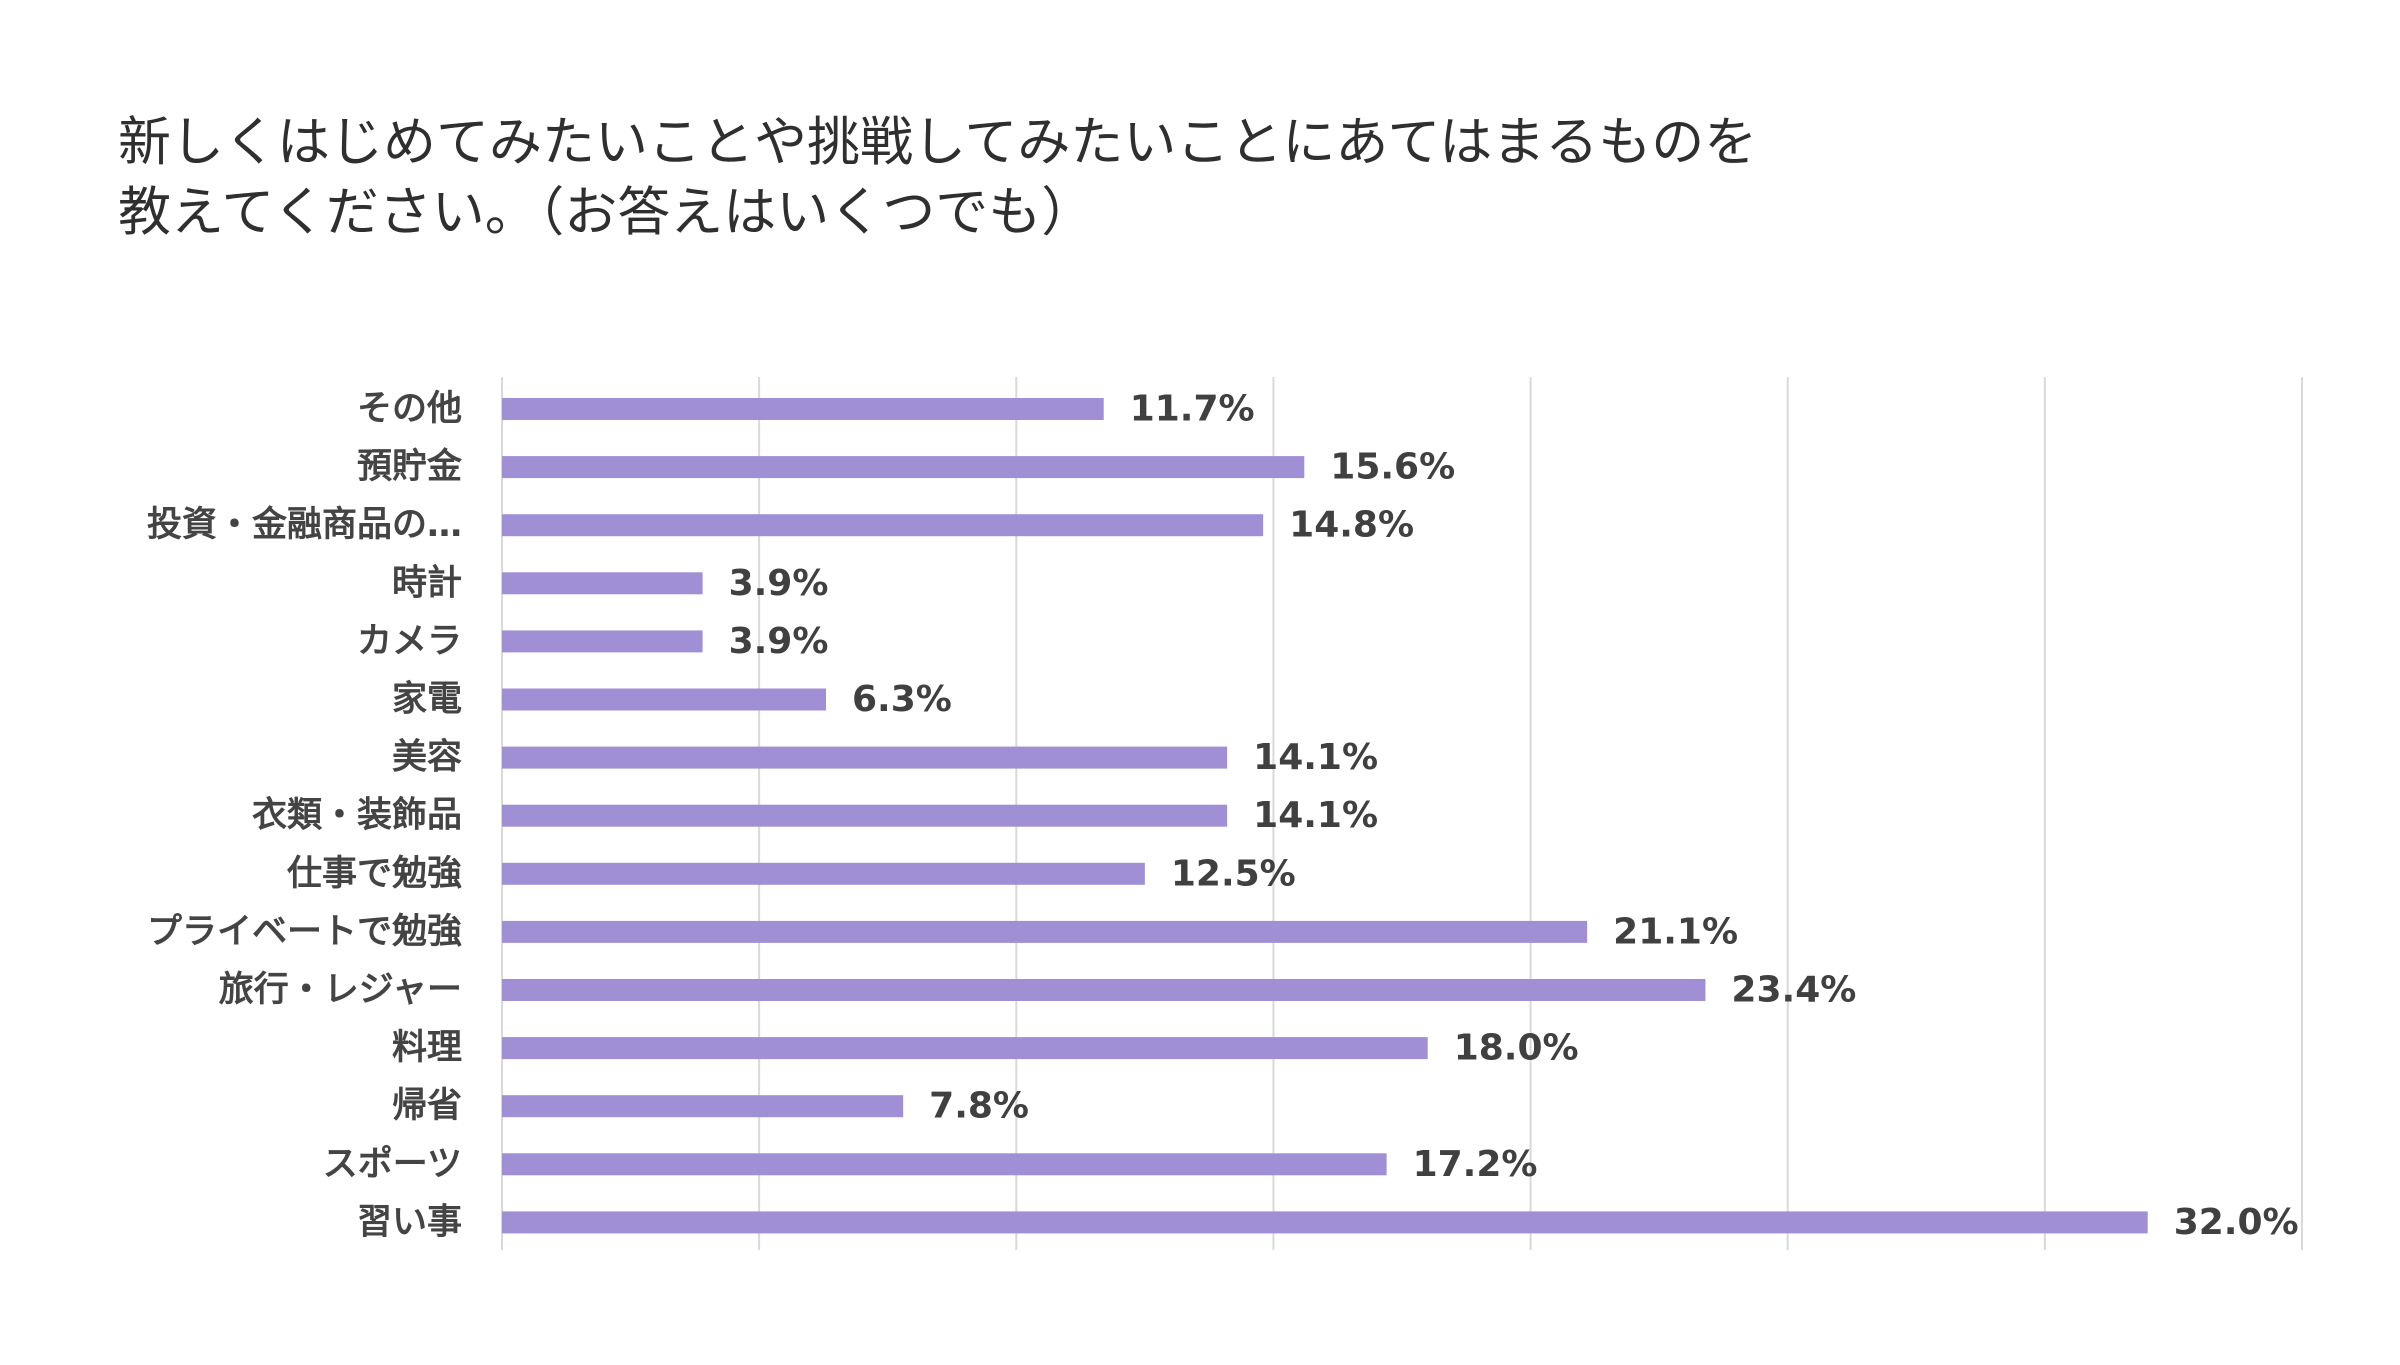  What do you see at coordinates (606, 212) in the screenshot?
I see `chart-title-line-2: 教えてください。（お答えはいくつでも）` at bounding box center [606, 212].